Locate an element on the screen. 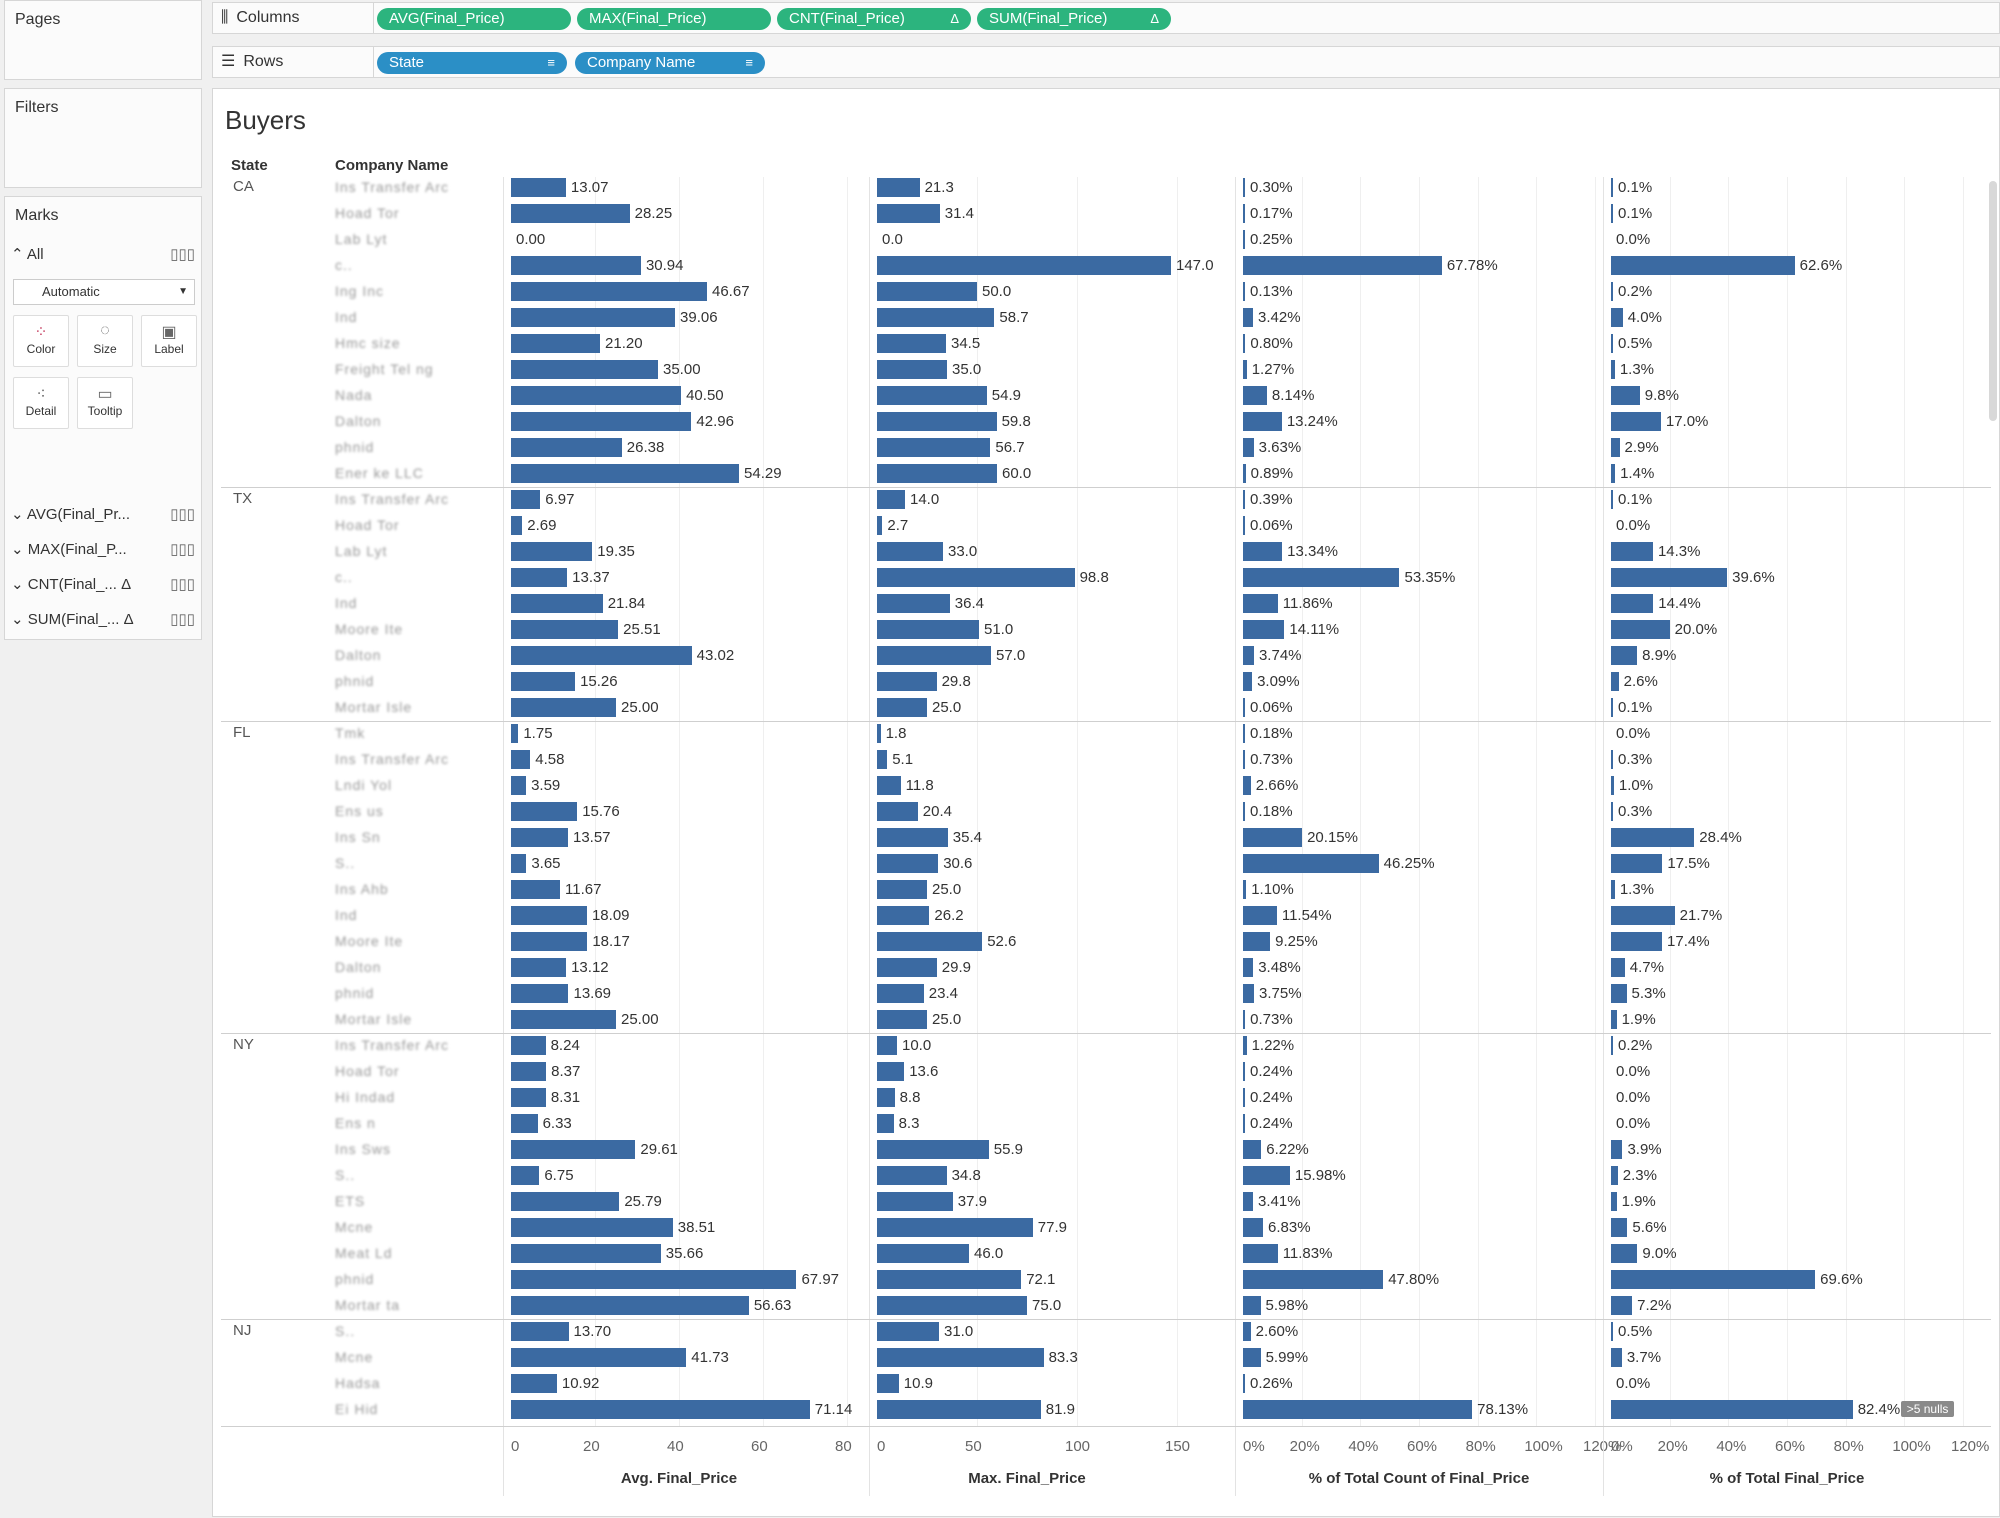 This screenshot has width=2000, height=1518. detail-button: ⁖ Detail is located at coordinates (41, 403).